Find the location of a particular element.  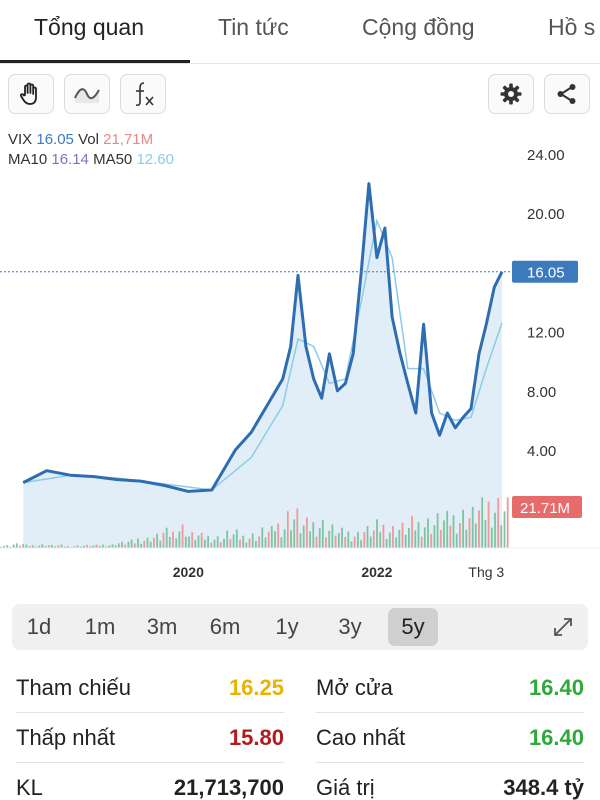

indicator-button is located at coordinates (143, 94).